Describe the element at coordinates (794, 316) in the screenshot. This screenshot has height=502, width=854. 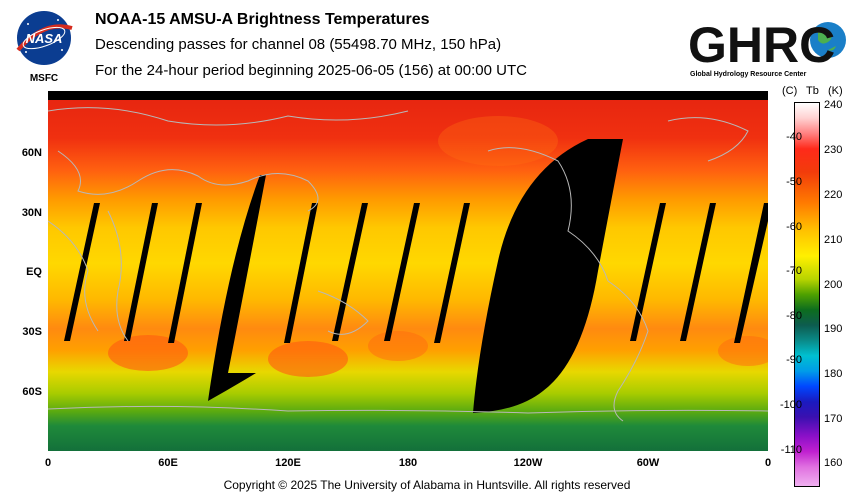
I see `colorbar-c-tick: -80` at that location.